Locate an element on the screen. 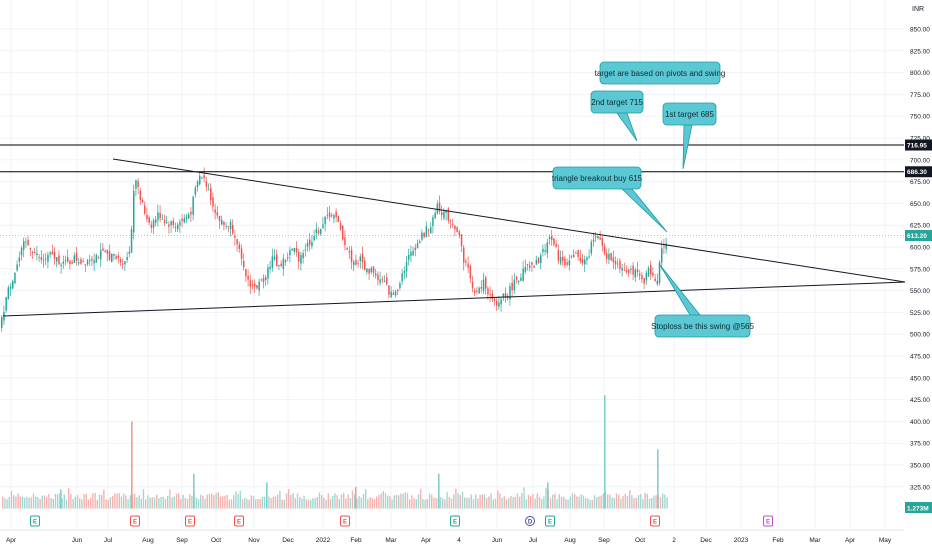 The image size is (932, 555). callout-box is located at coordinates (597, 178).